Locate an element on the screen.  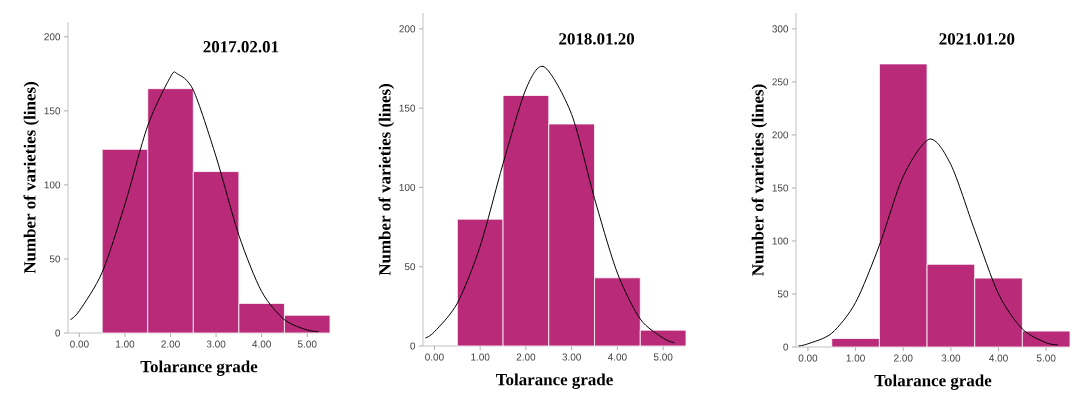
text: 2018.01.20 is located at coordinates (597, 39).